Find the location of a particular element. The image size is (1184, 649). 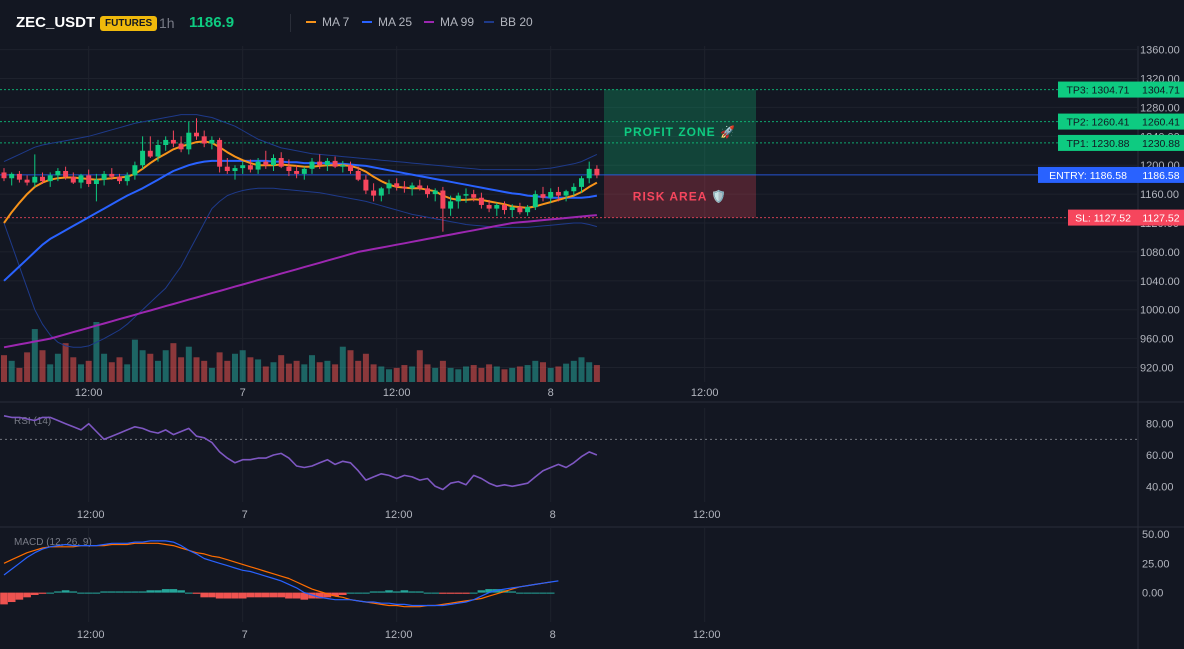

legend-ma7-label: MA 7 is located at coordinates (336, 22).